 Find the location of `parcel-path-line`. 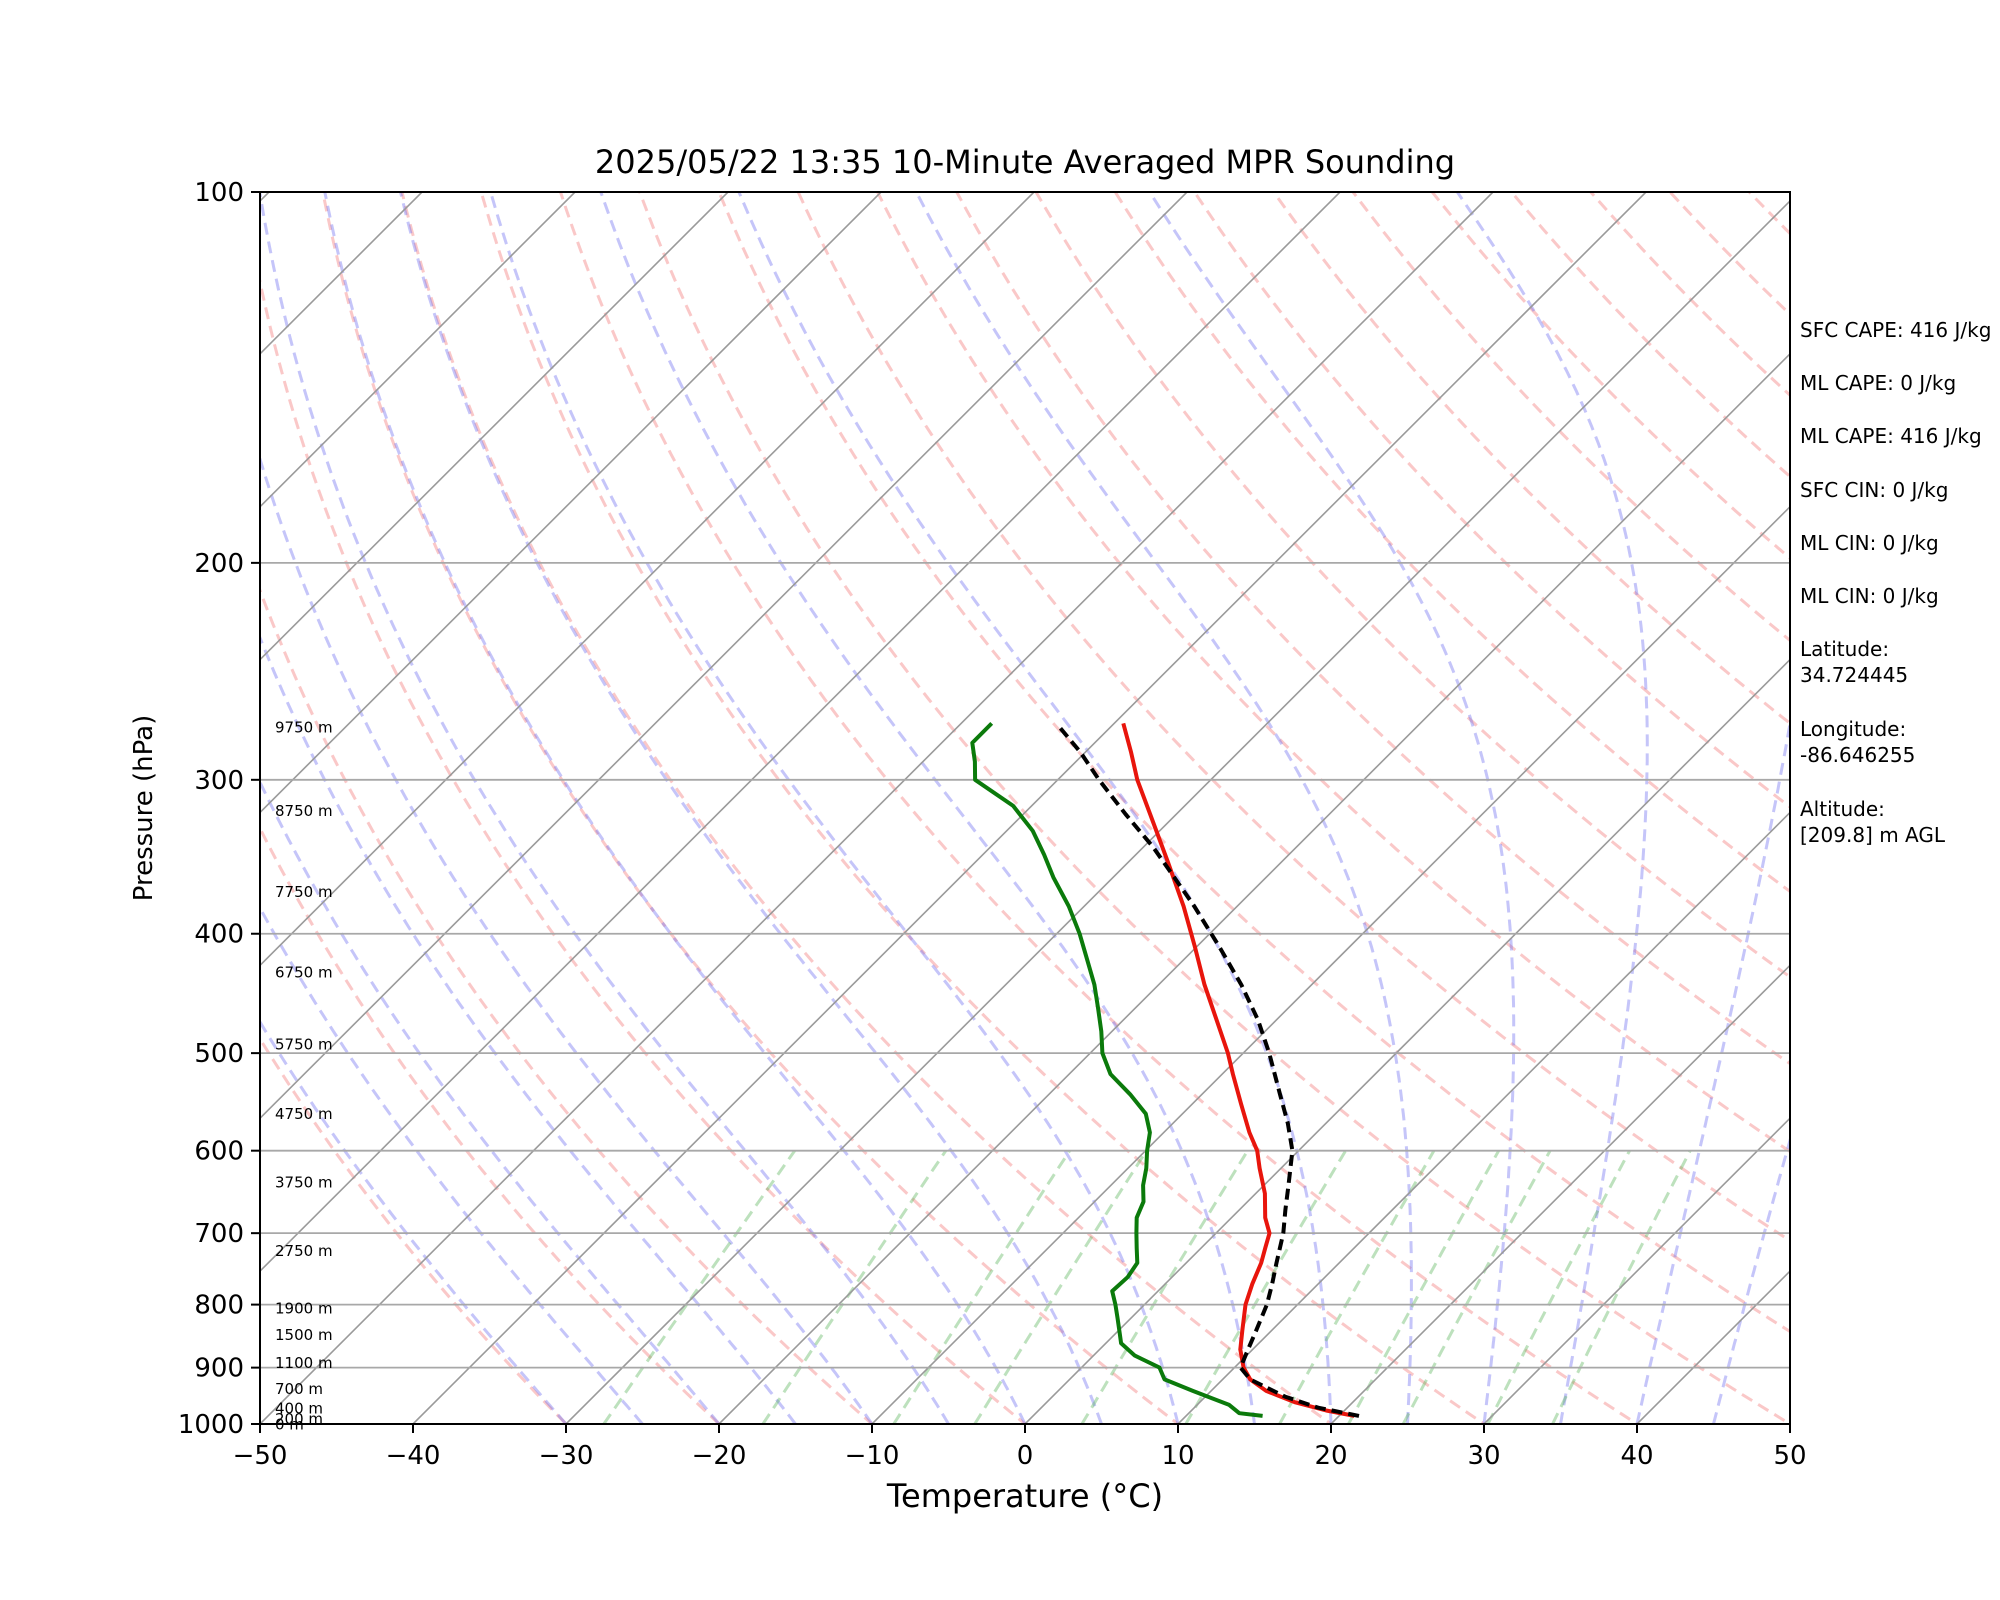

parcel-path-line is located at coordinates (1209, 1072).